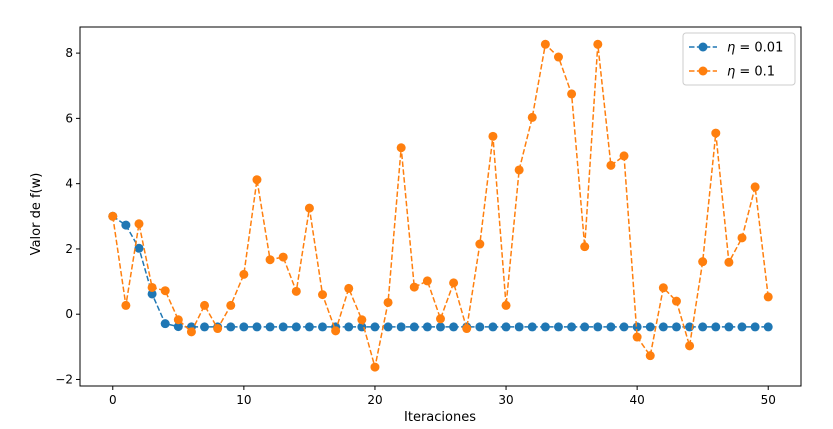 This screenshot has width=833, height=429. What do you see at coordinates (755, 72) in the screenshot?
I see `legend-value: = 0.1` at bounding box center [755, 72].